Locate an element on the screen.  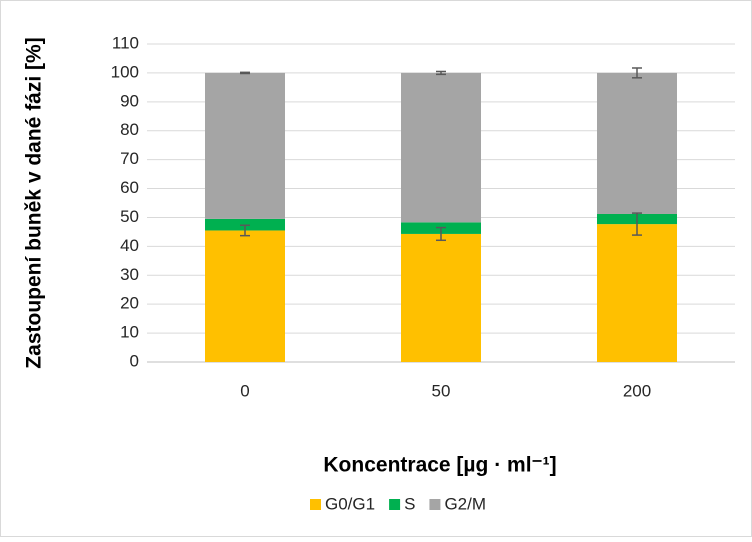
legend-label: S is located at coordinates (409, 503).